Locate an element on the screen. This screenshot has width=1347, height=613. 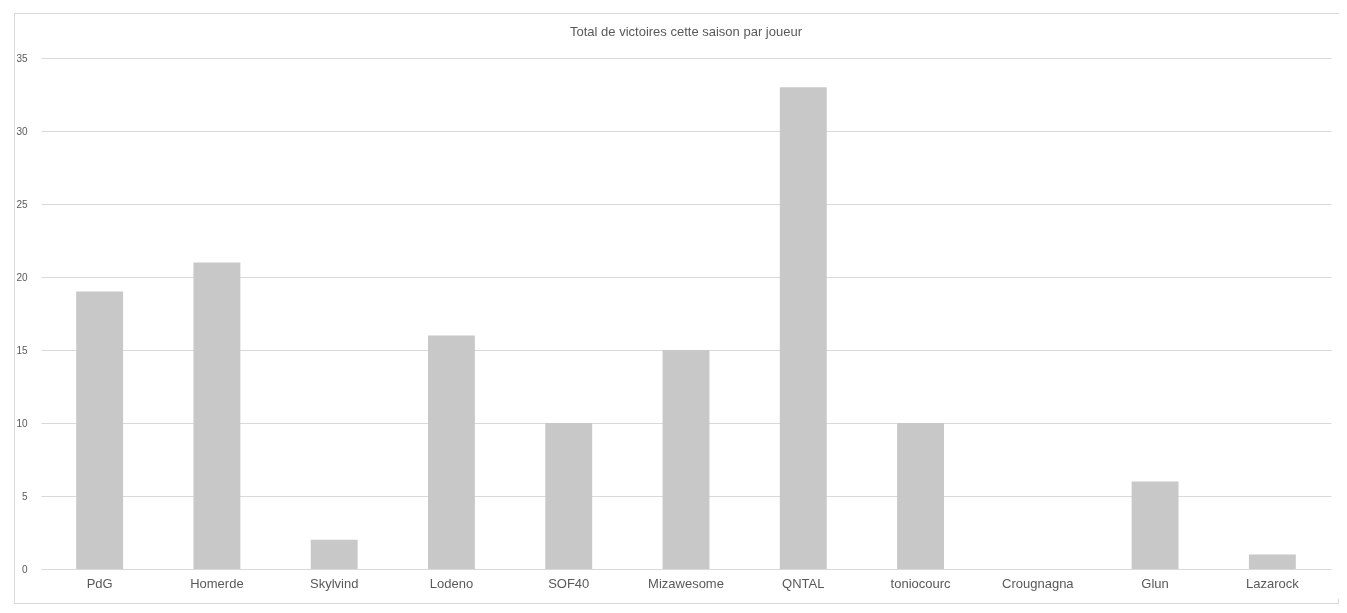
x-tick-label: QNTAL is located at coordinates (803, 583).